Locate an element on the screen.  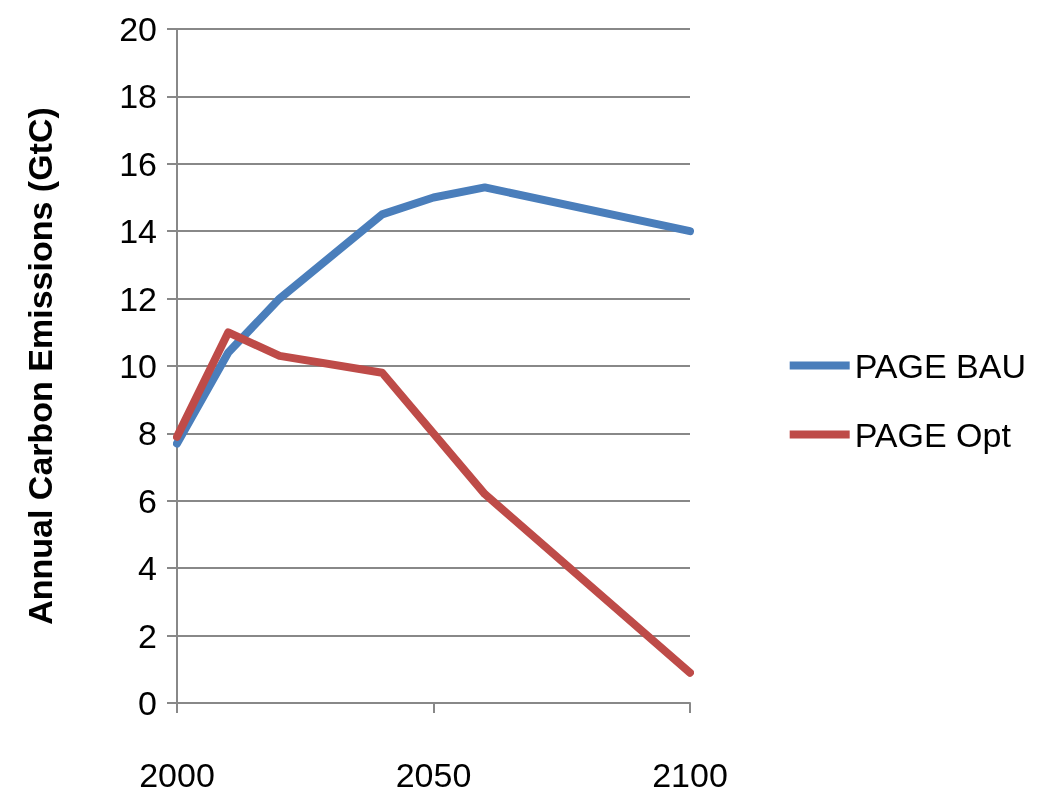
y-tick-label: 18 is located at coordinates (138, 96).